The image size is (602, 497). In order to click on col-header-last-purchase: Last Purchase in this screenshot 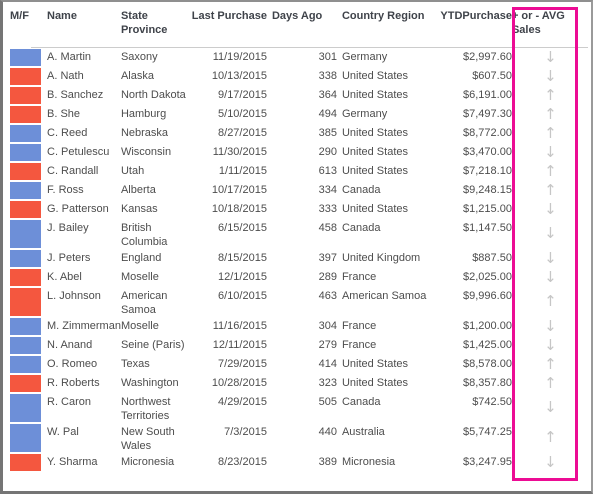, I will do `click(229, 16)`.